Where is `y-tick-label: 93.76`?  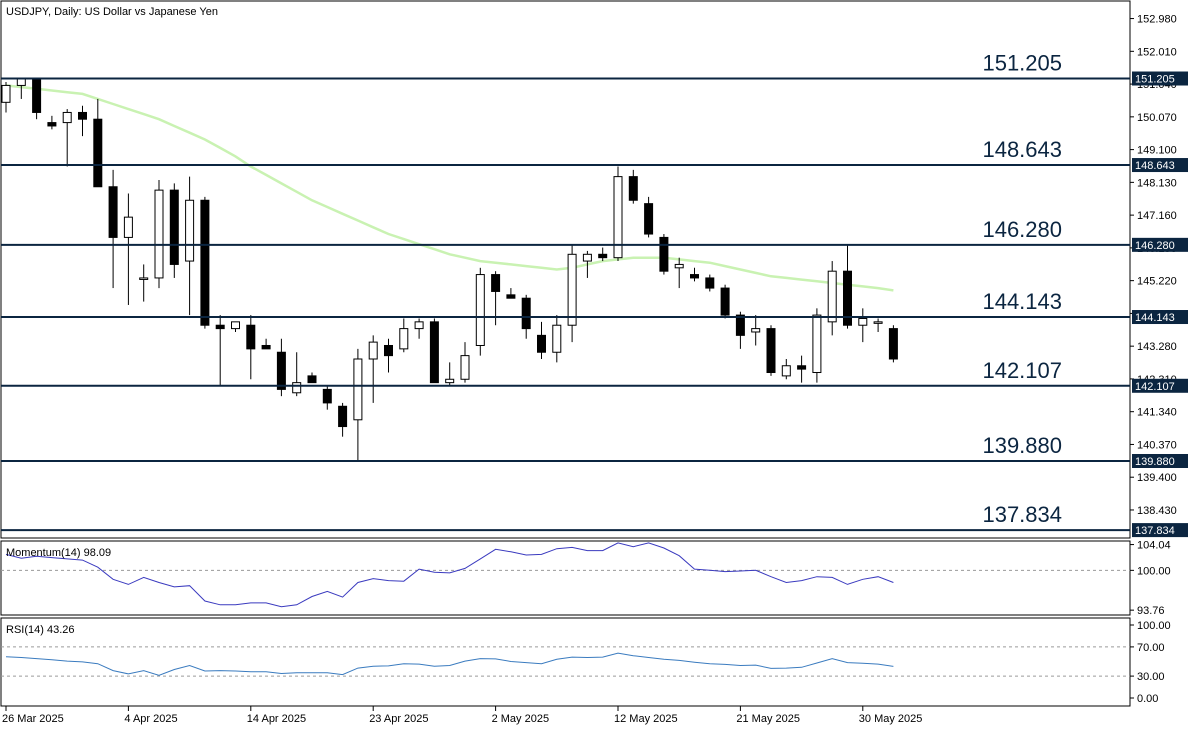
y-tick-label: 93.76 is located at coordinates (1151, 611).